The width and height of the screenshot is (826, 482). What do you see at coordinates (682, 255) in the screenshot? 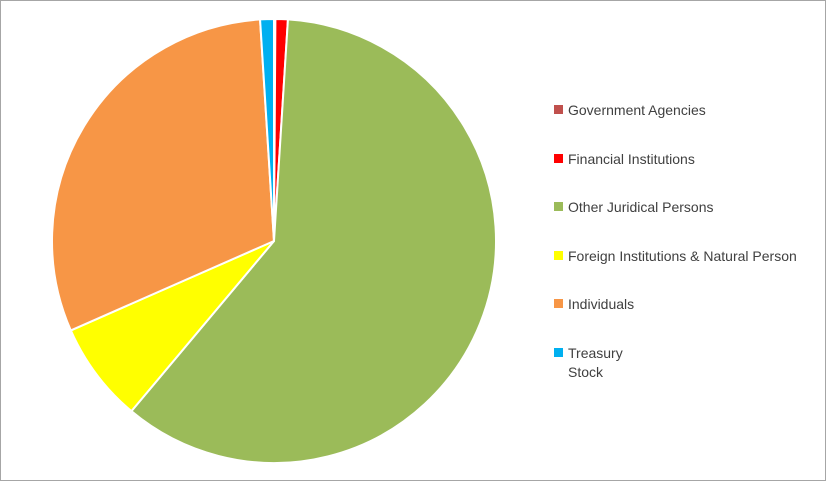
I see `legend-label: Foreign Institutions & Natural Person` at bounding box center [682, 255].